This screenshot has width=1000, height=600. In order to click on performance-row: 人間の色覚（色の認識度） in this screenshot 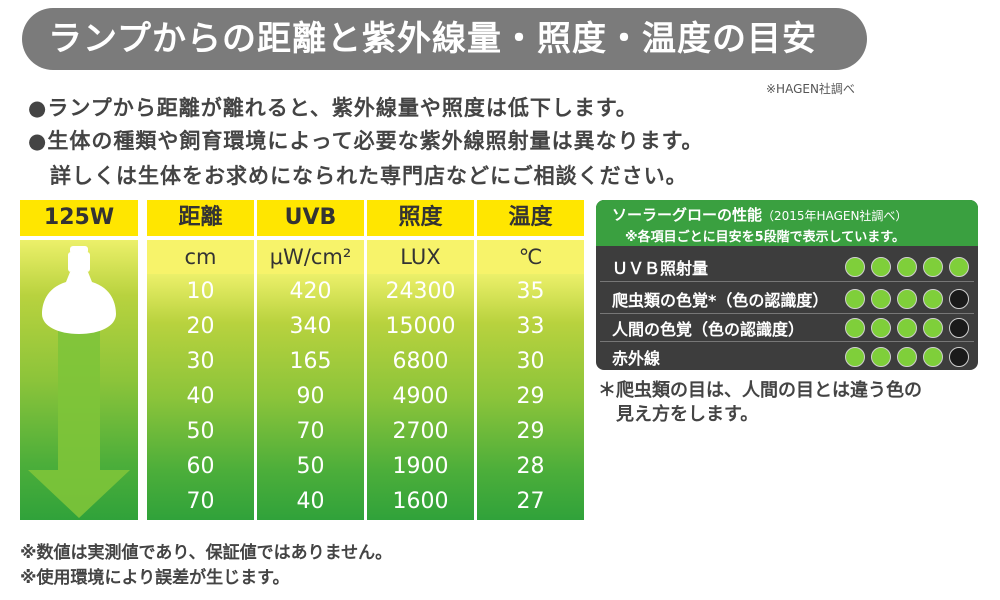, I will do `click(787, 327)`.